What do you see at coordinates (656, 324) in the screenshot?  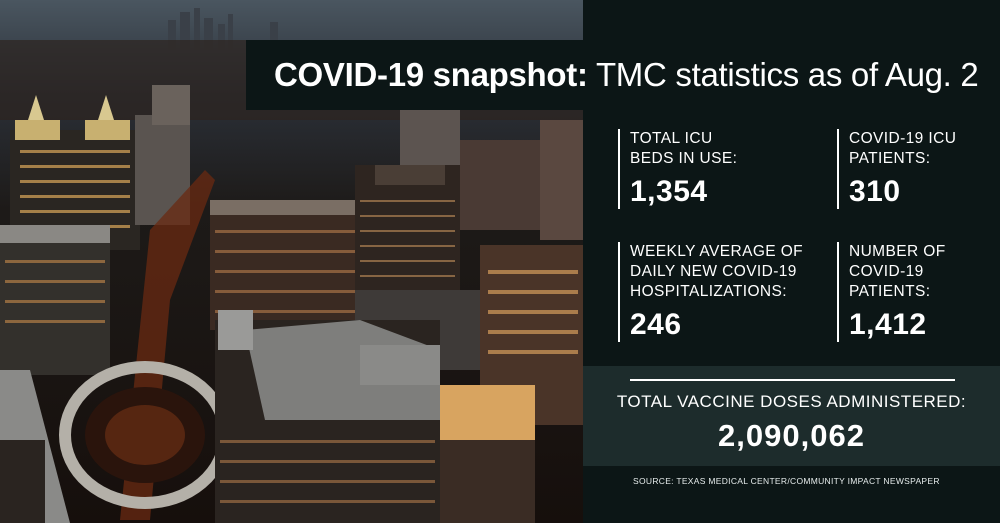 I see `stat-weekly-average-value: 246` at bounding box center [656, 324].